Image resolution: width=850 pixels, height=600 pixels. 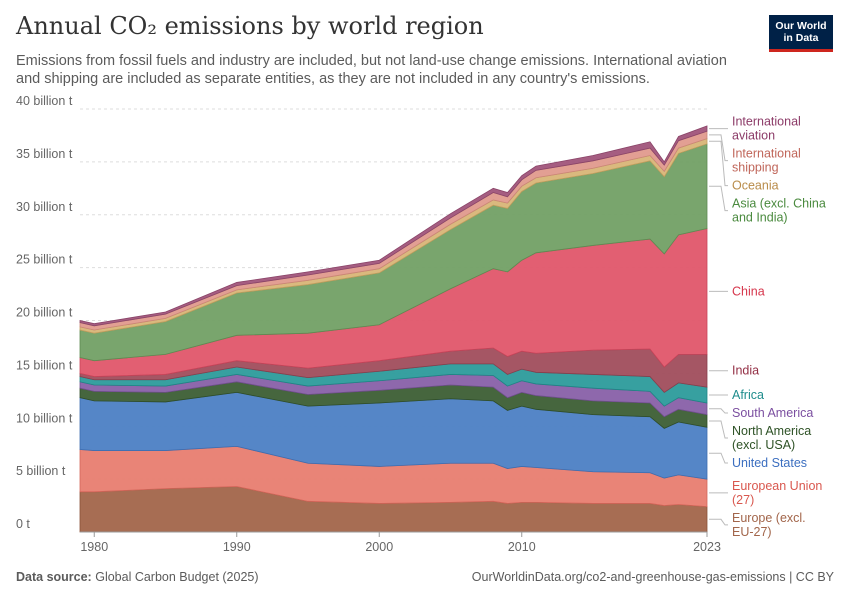 I want to click on legend-label-line: Asia (excl. China, so click(x=779, y=204).